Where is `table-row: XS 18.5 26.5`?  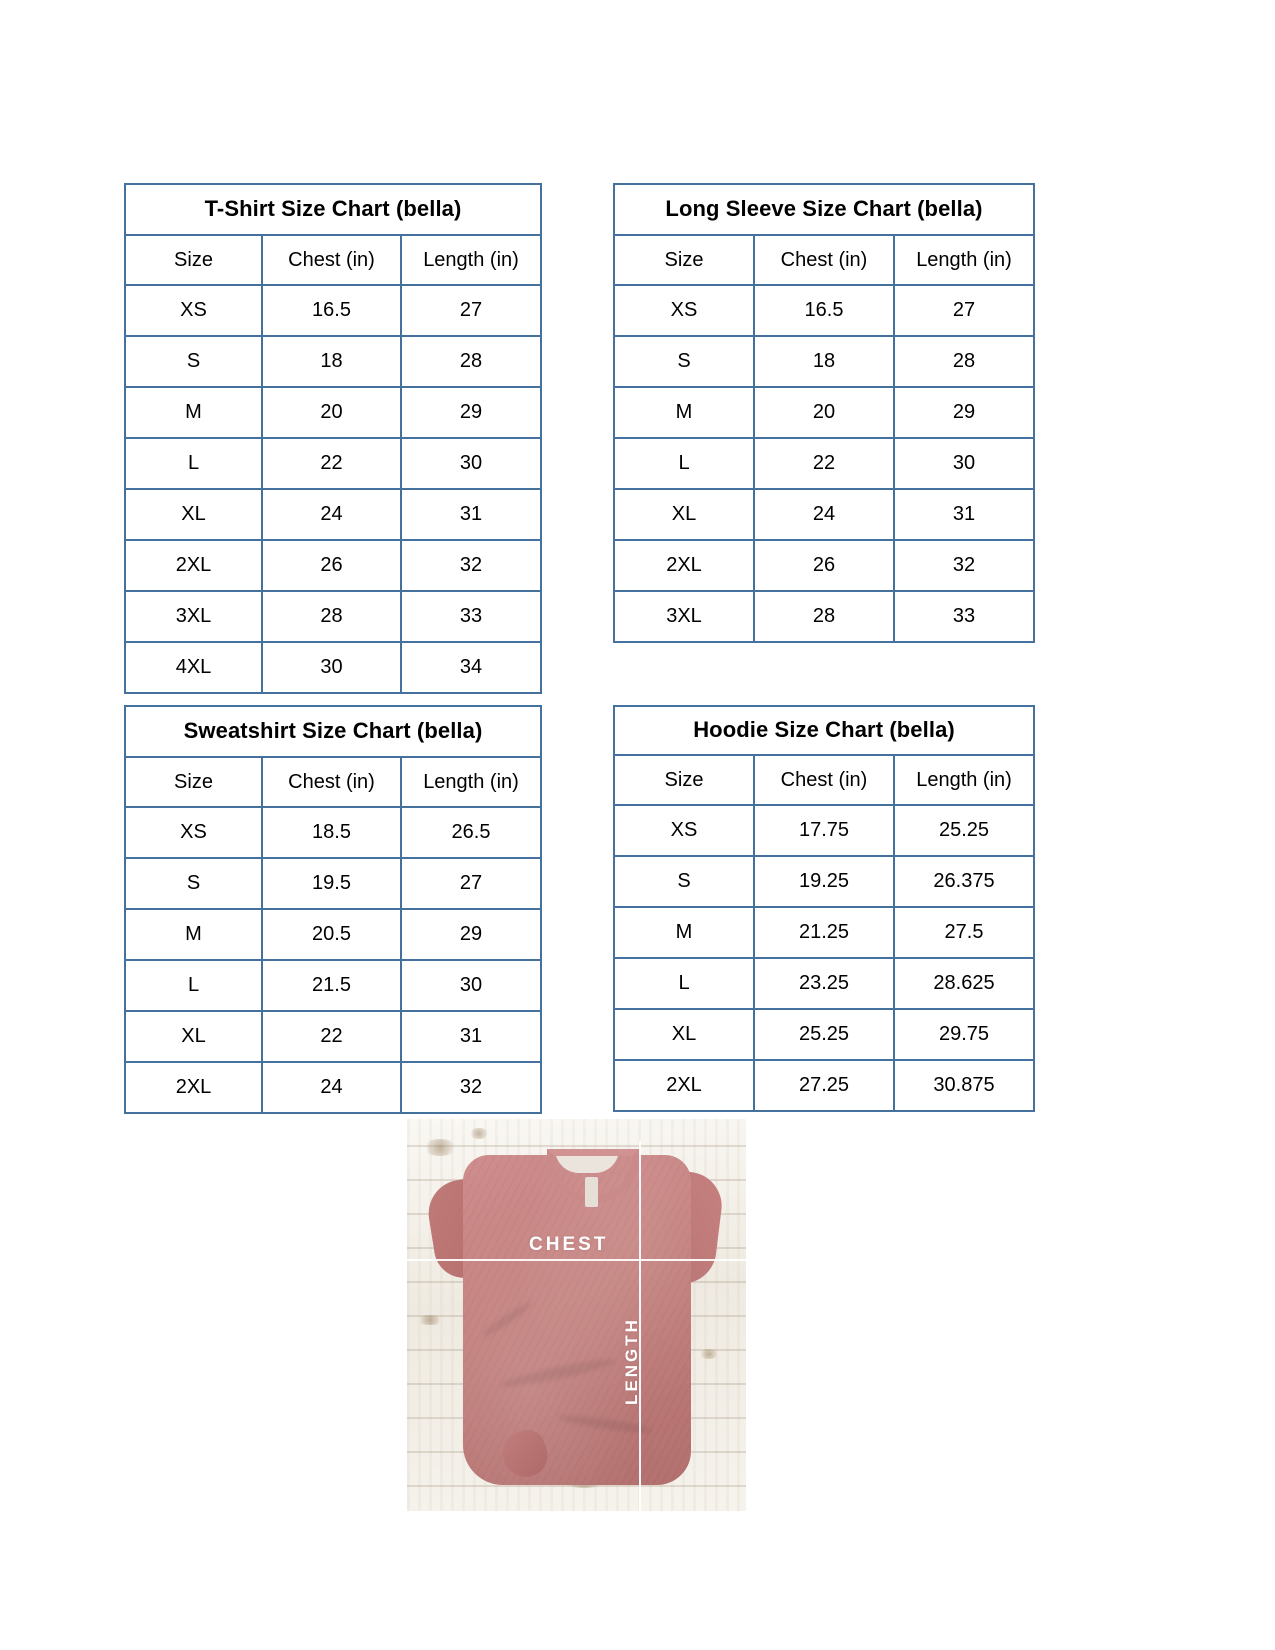 table-row: XS 18.5 26.5 is located at coordinates (333, 832).